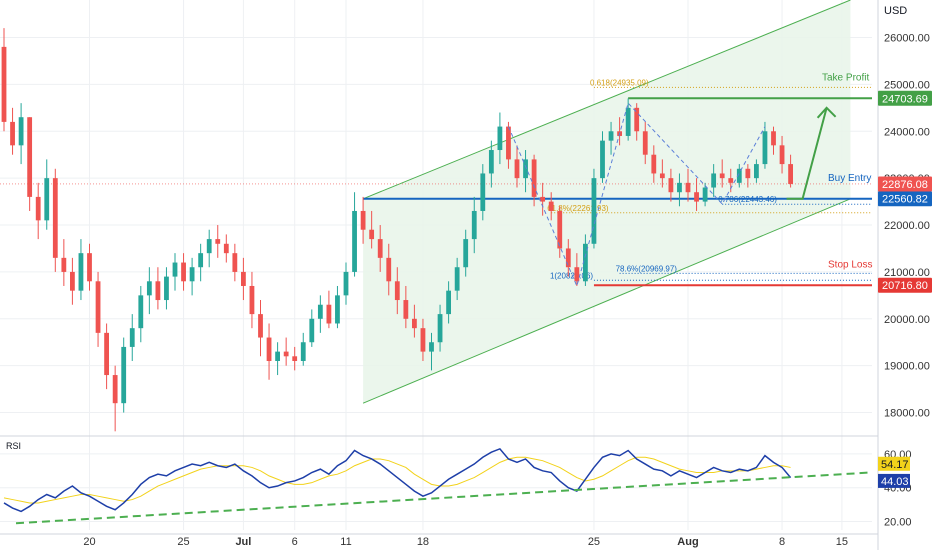 The width and height of the screenshot is (932, 550). I want to click on take-profit-price-tag: 24703.69, so click(905, 99).